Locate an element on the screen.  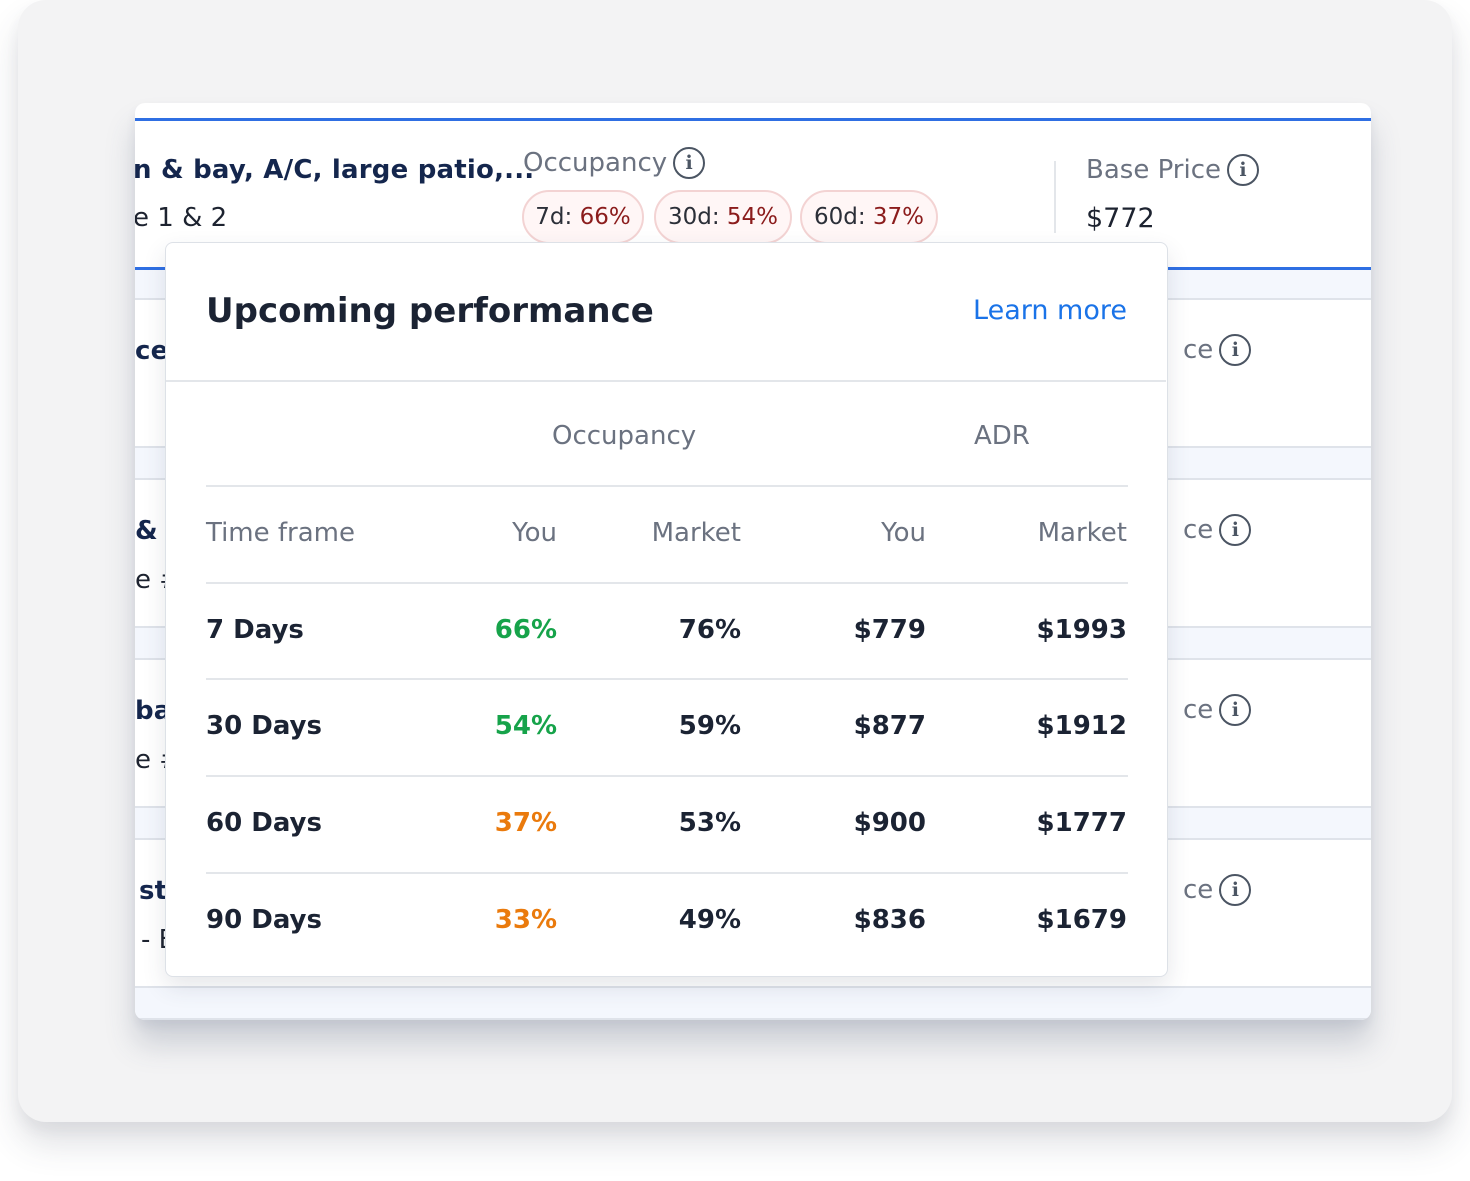
timeframe-cell: 30 Days is located at coordinates (264, 726).